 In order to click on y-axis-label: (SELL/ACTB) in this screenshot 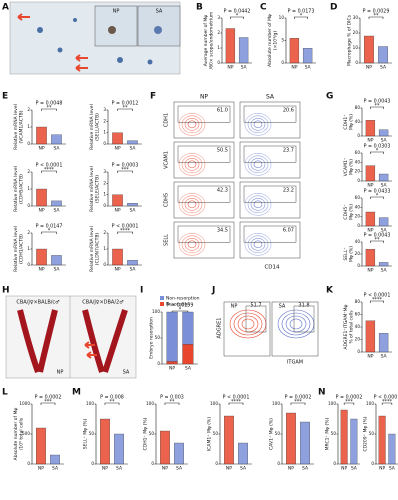, I will do `click(98, 127)`.